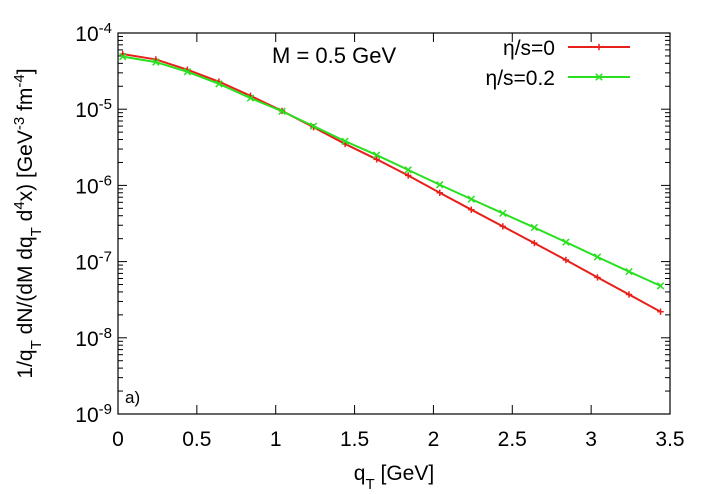 Image resolution: width=706 pixels, height=494 pixels. Describe the element at coordinates (334, 55) in the screenshot. I see `mass-annotation: M = 0.5 GeV` at that location.